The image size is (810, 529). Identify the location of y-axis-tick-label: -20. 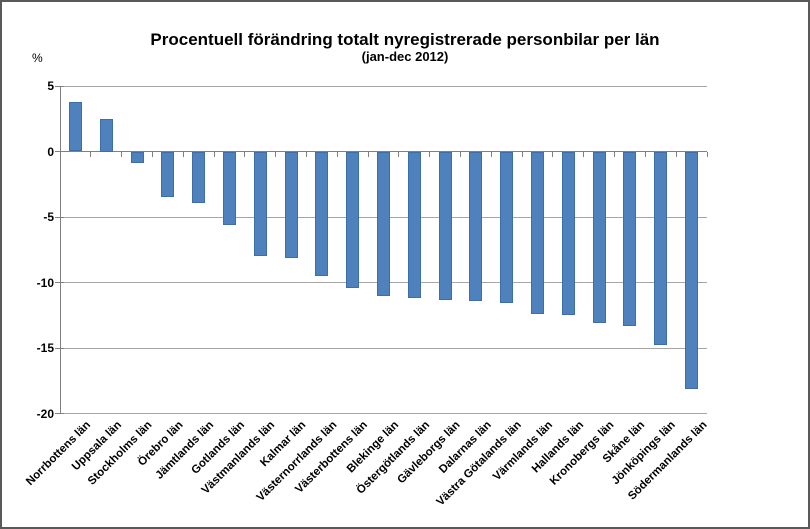
(45, 413).